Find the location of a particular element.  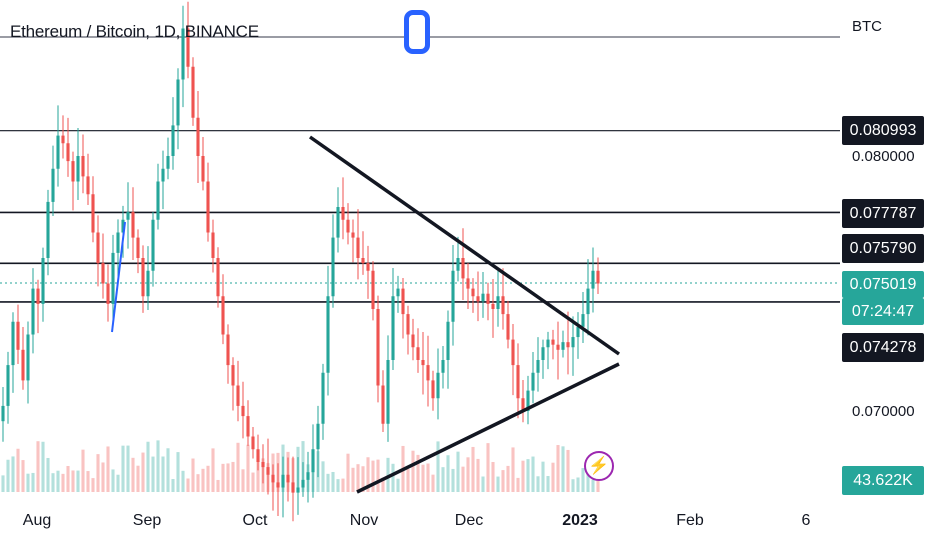

upper-trendline is located at coordinates (464, 245).